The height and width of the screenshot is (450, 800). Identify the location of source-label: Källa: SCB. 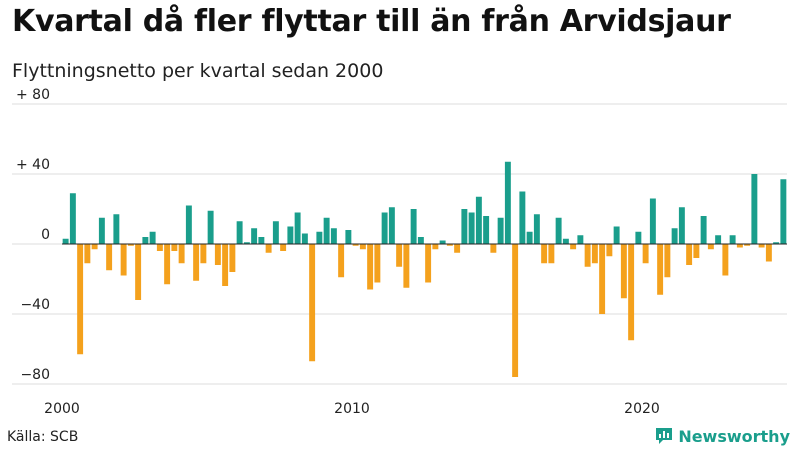
(43, 437).